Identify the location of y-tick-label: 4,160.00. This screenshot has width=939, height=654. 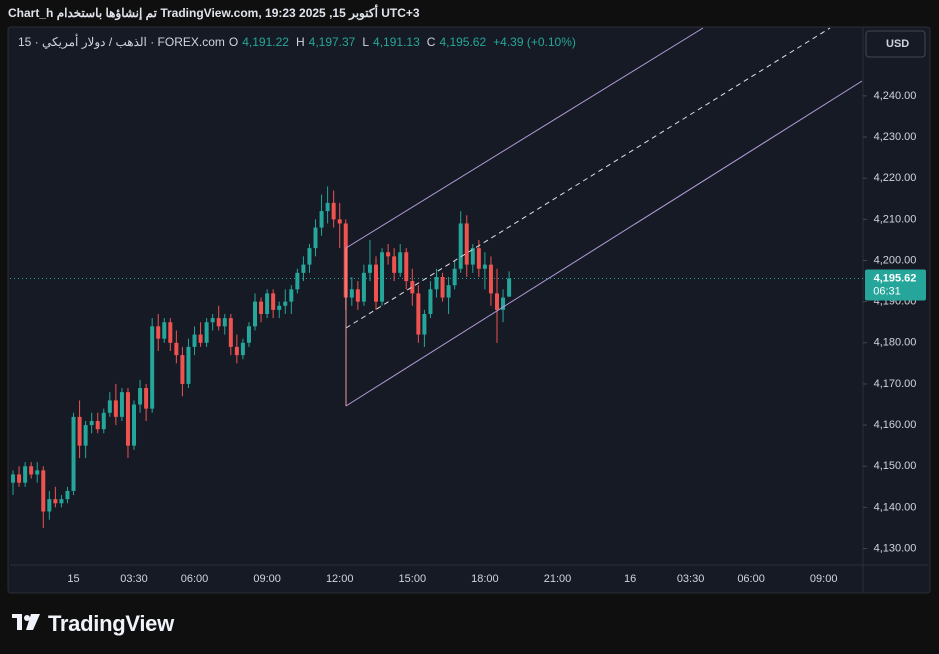
(895, 425).